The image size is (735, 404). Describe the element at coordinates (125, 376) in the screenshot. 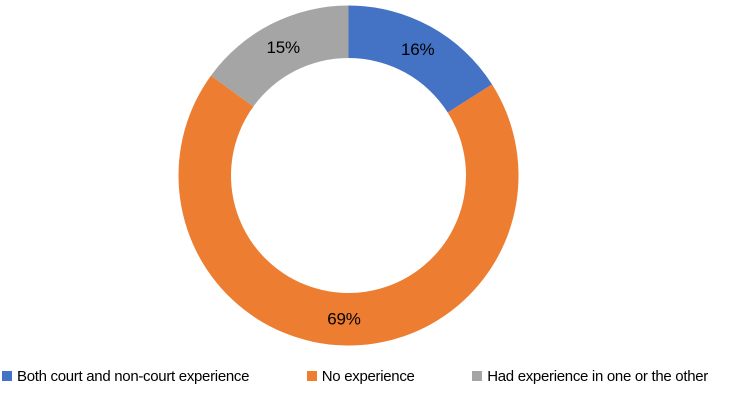

I see `legend-item-0: Both court and non-court experience` at that location.